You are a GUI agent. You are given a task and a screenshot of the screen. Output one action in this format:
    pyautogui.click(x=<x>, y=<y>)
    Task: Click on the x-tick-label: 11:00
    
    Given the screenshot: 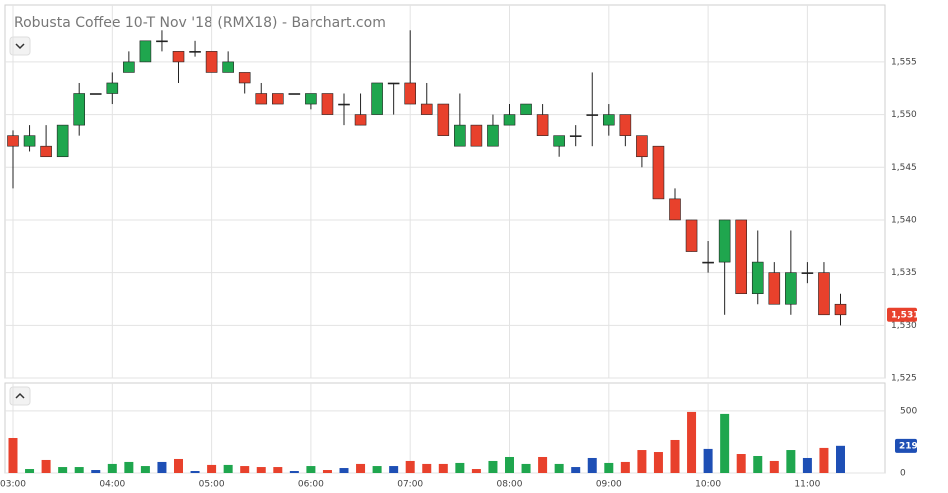 What is the action you would take?
    pyautogui.click(x=807, y=485)
    